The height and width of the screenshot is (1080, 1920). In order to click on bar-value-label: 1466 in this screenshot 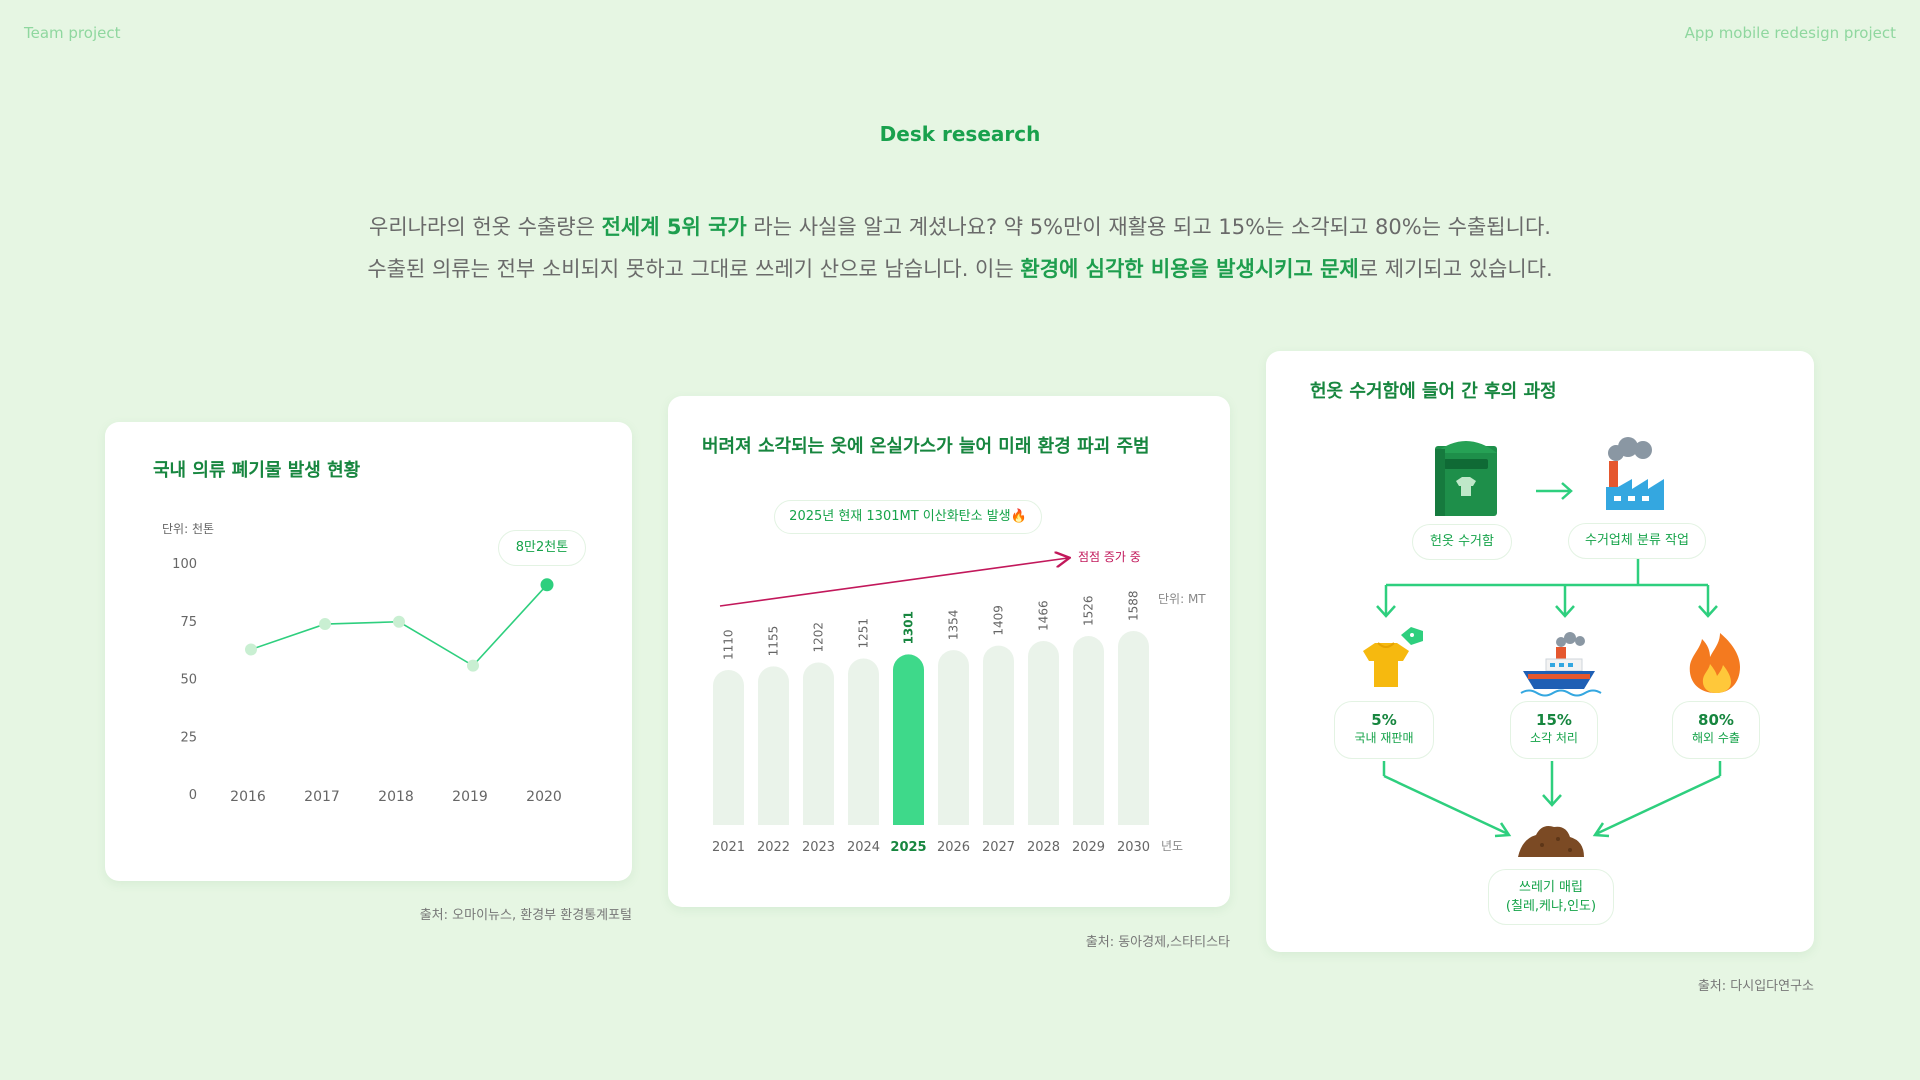, I will do `click(1044, 615)`.